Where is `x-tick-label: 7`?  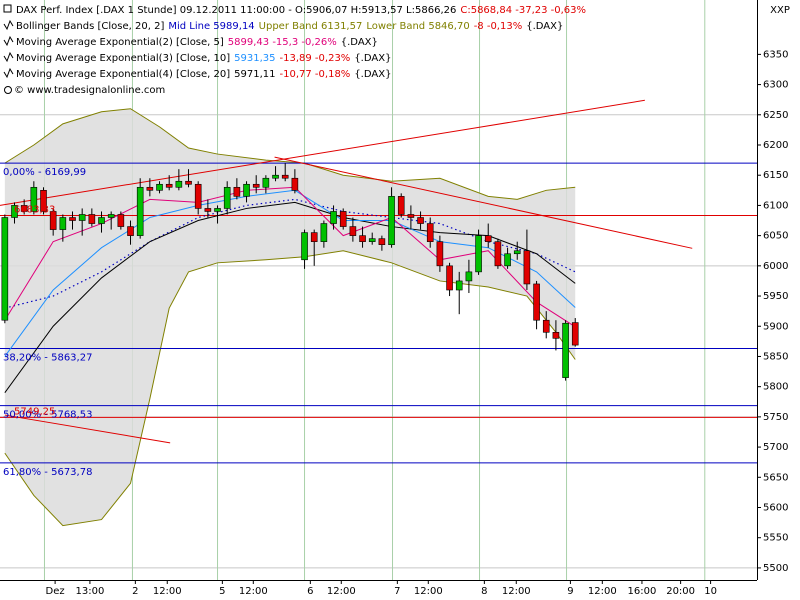
x-tick-label: 7 is located at coordinates (397, 591).